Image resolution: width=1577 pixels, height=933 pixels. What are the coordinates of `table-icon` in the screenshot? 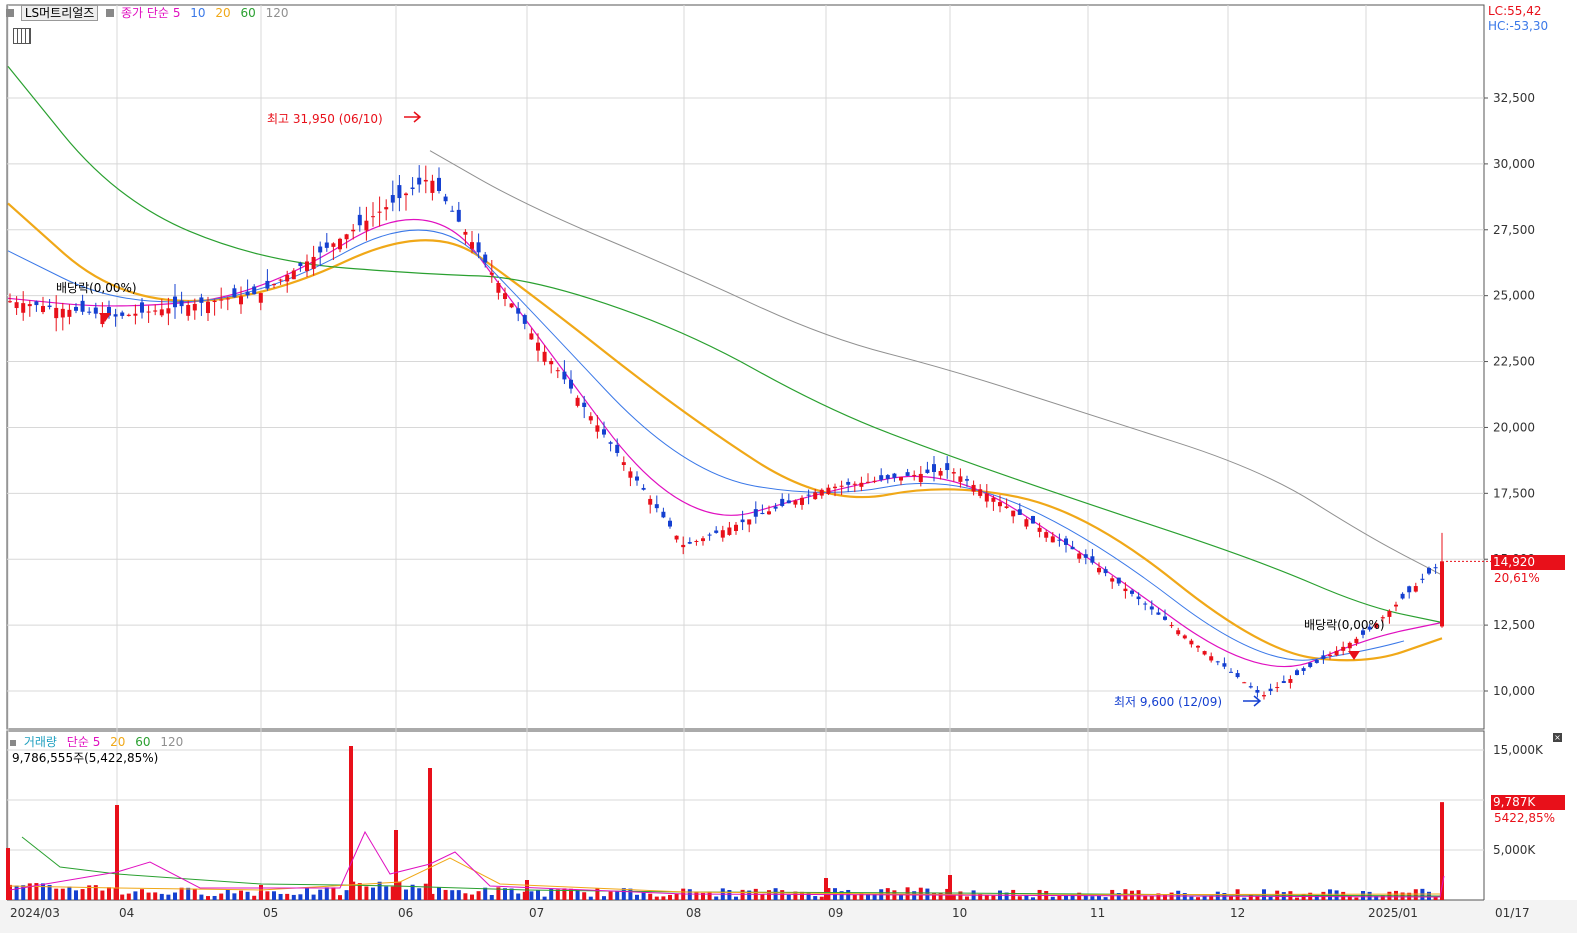 It's located at (22, 36).